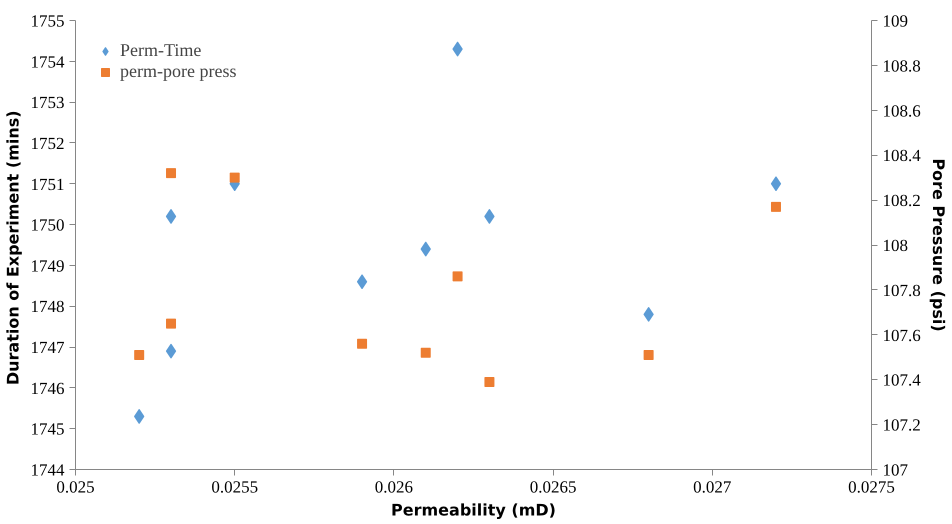 Image resolution: width=952 pixels, height=524 pixels. Describe the element at coordinates (553, 487) in the screenshot. I see `x-tick-label: 0.0265` at that location.